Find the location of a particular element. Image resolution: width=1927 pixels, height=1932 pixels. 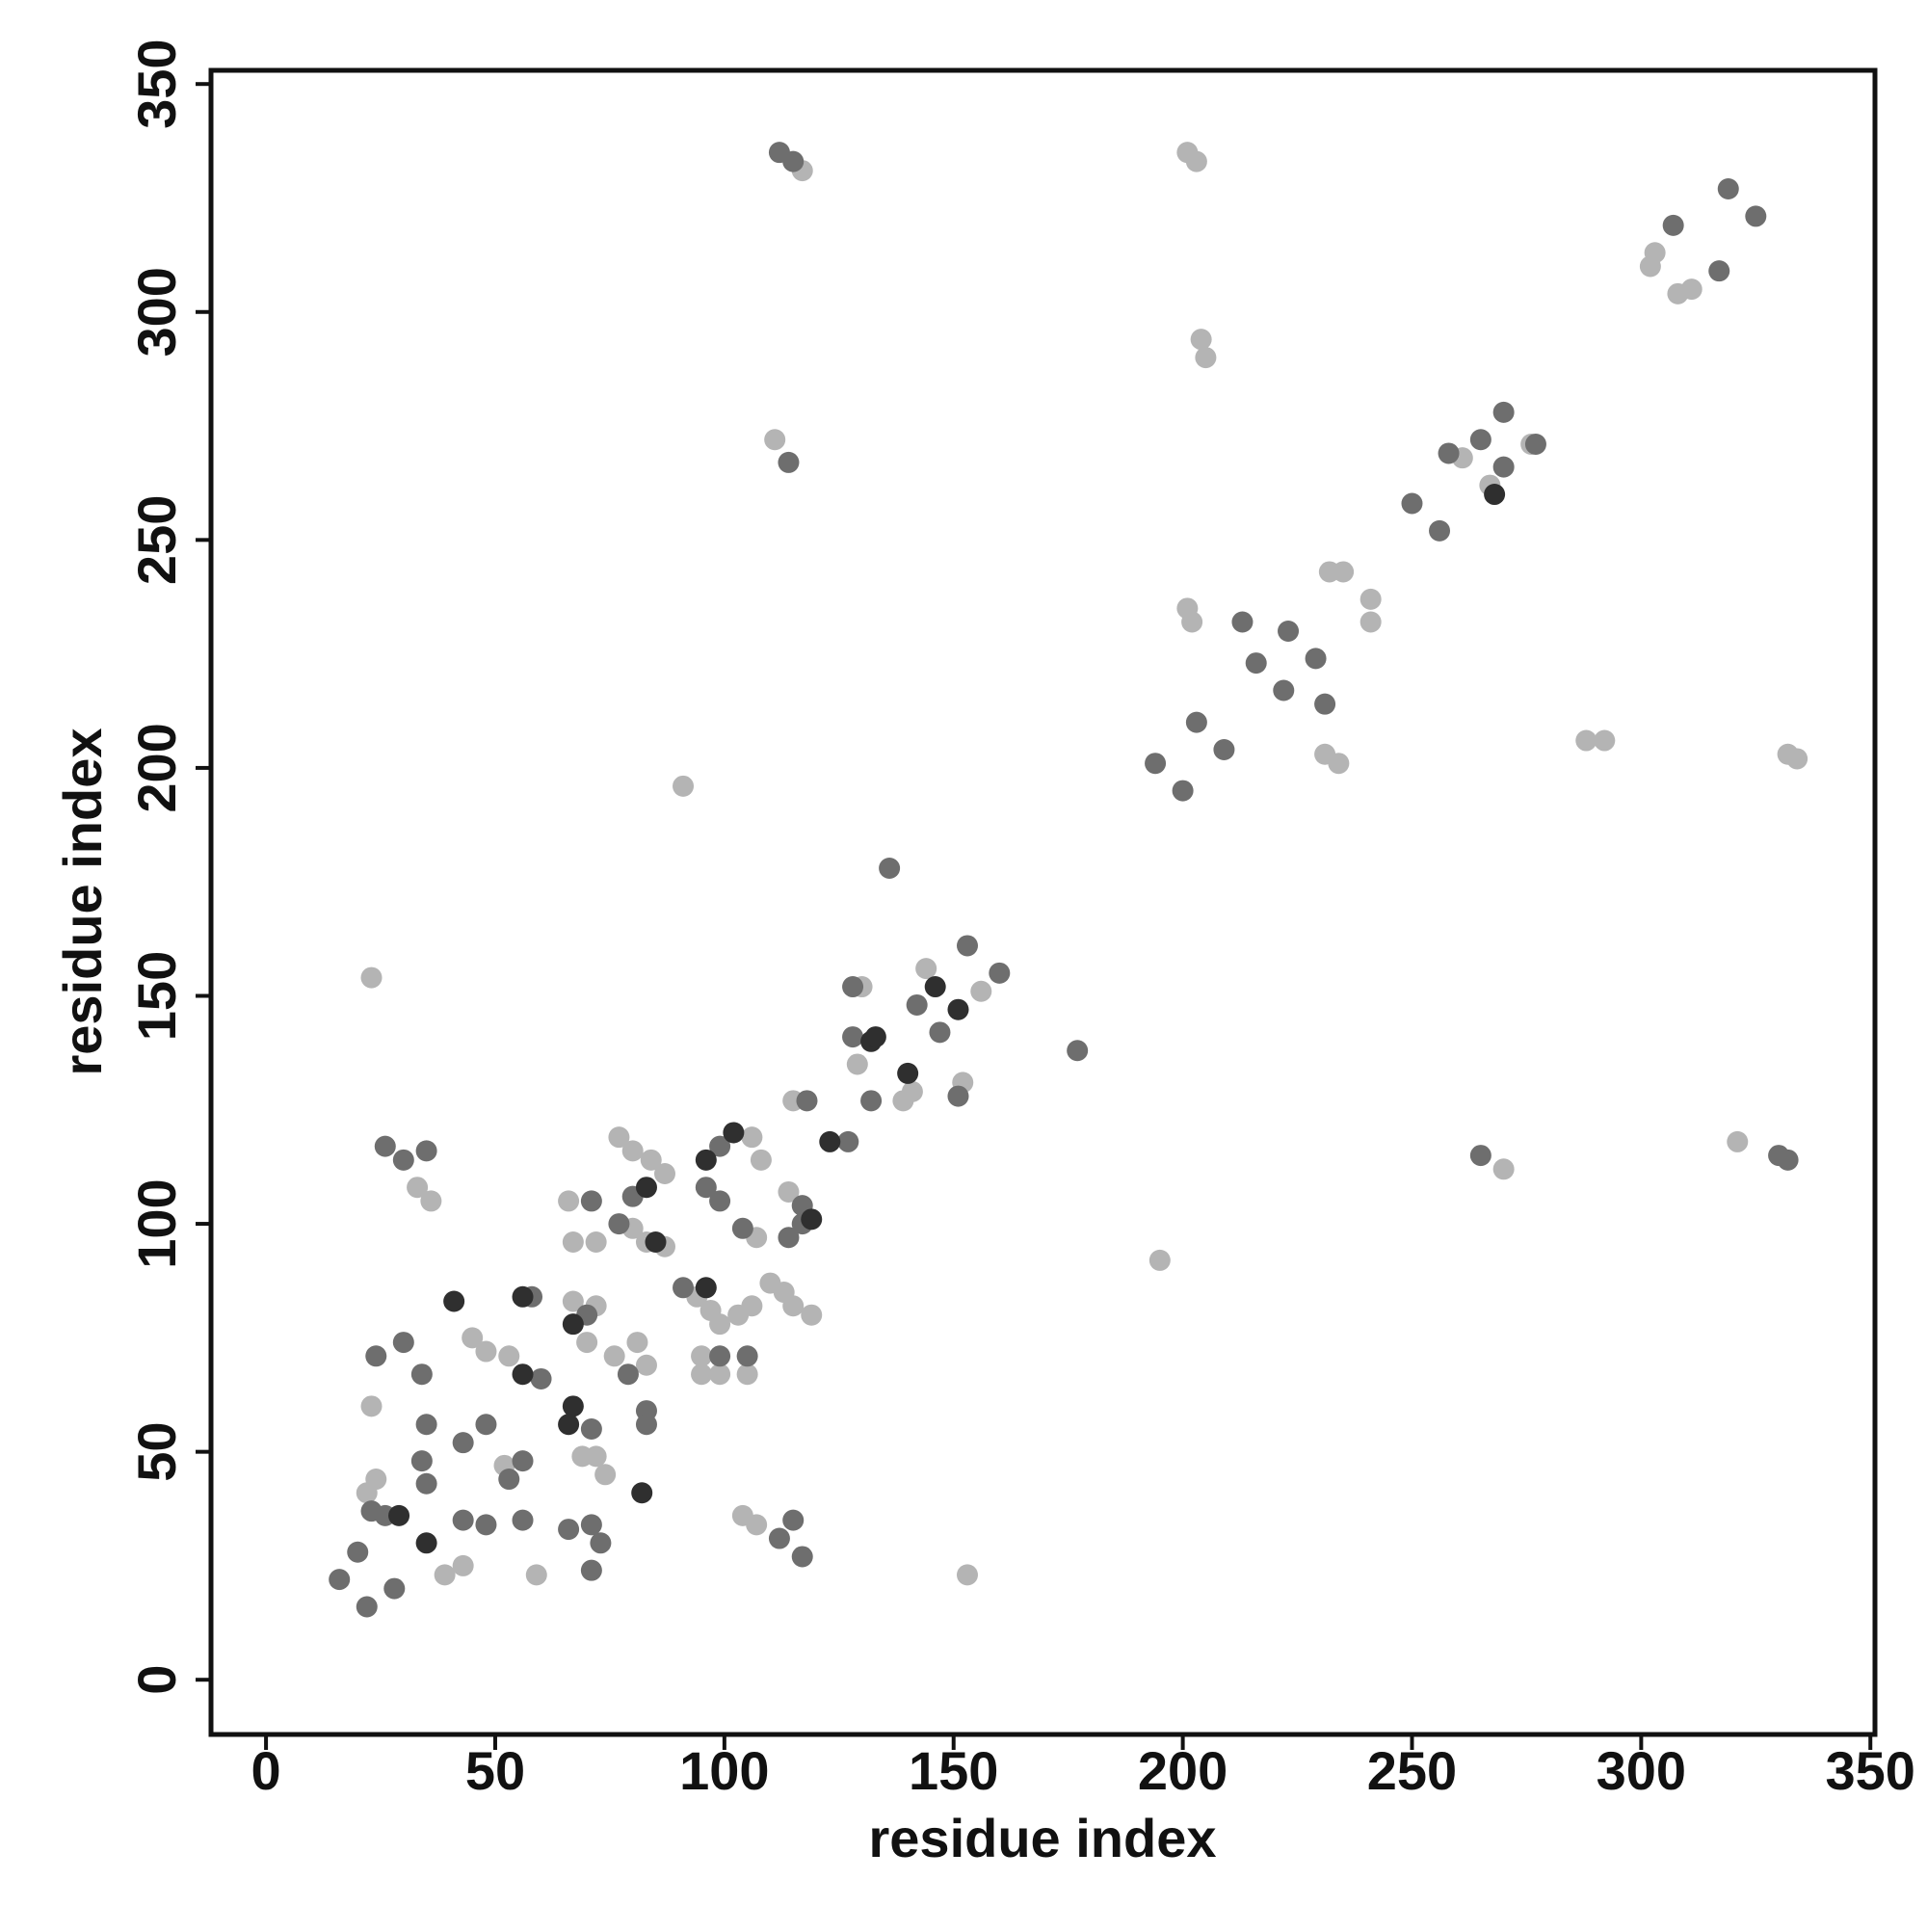

x-tick-label: 350 is located at coordinates (1871, 1770).